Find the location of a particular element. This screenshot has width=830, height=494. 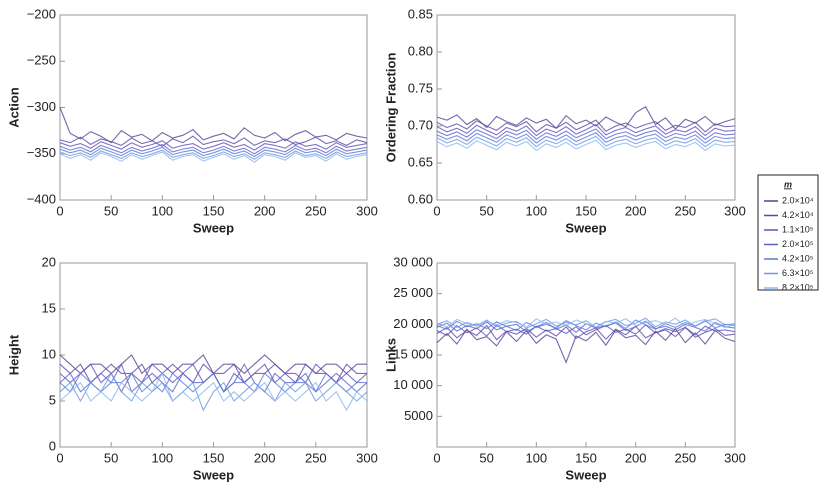

y-tick-label: −300 is located at coordinates (41, 106).